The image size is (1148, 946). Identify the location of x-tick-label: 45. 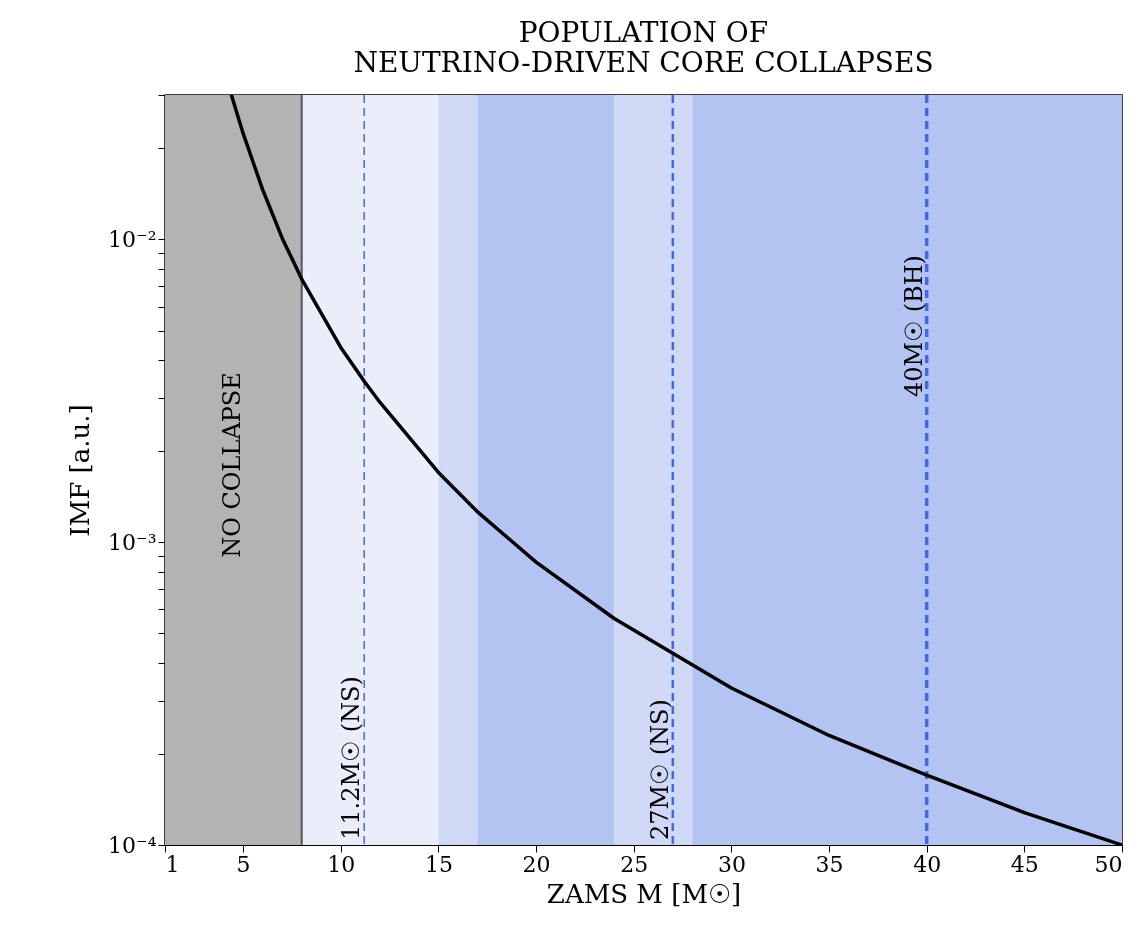
(1024, 864).